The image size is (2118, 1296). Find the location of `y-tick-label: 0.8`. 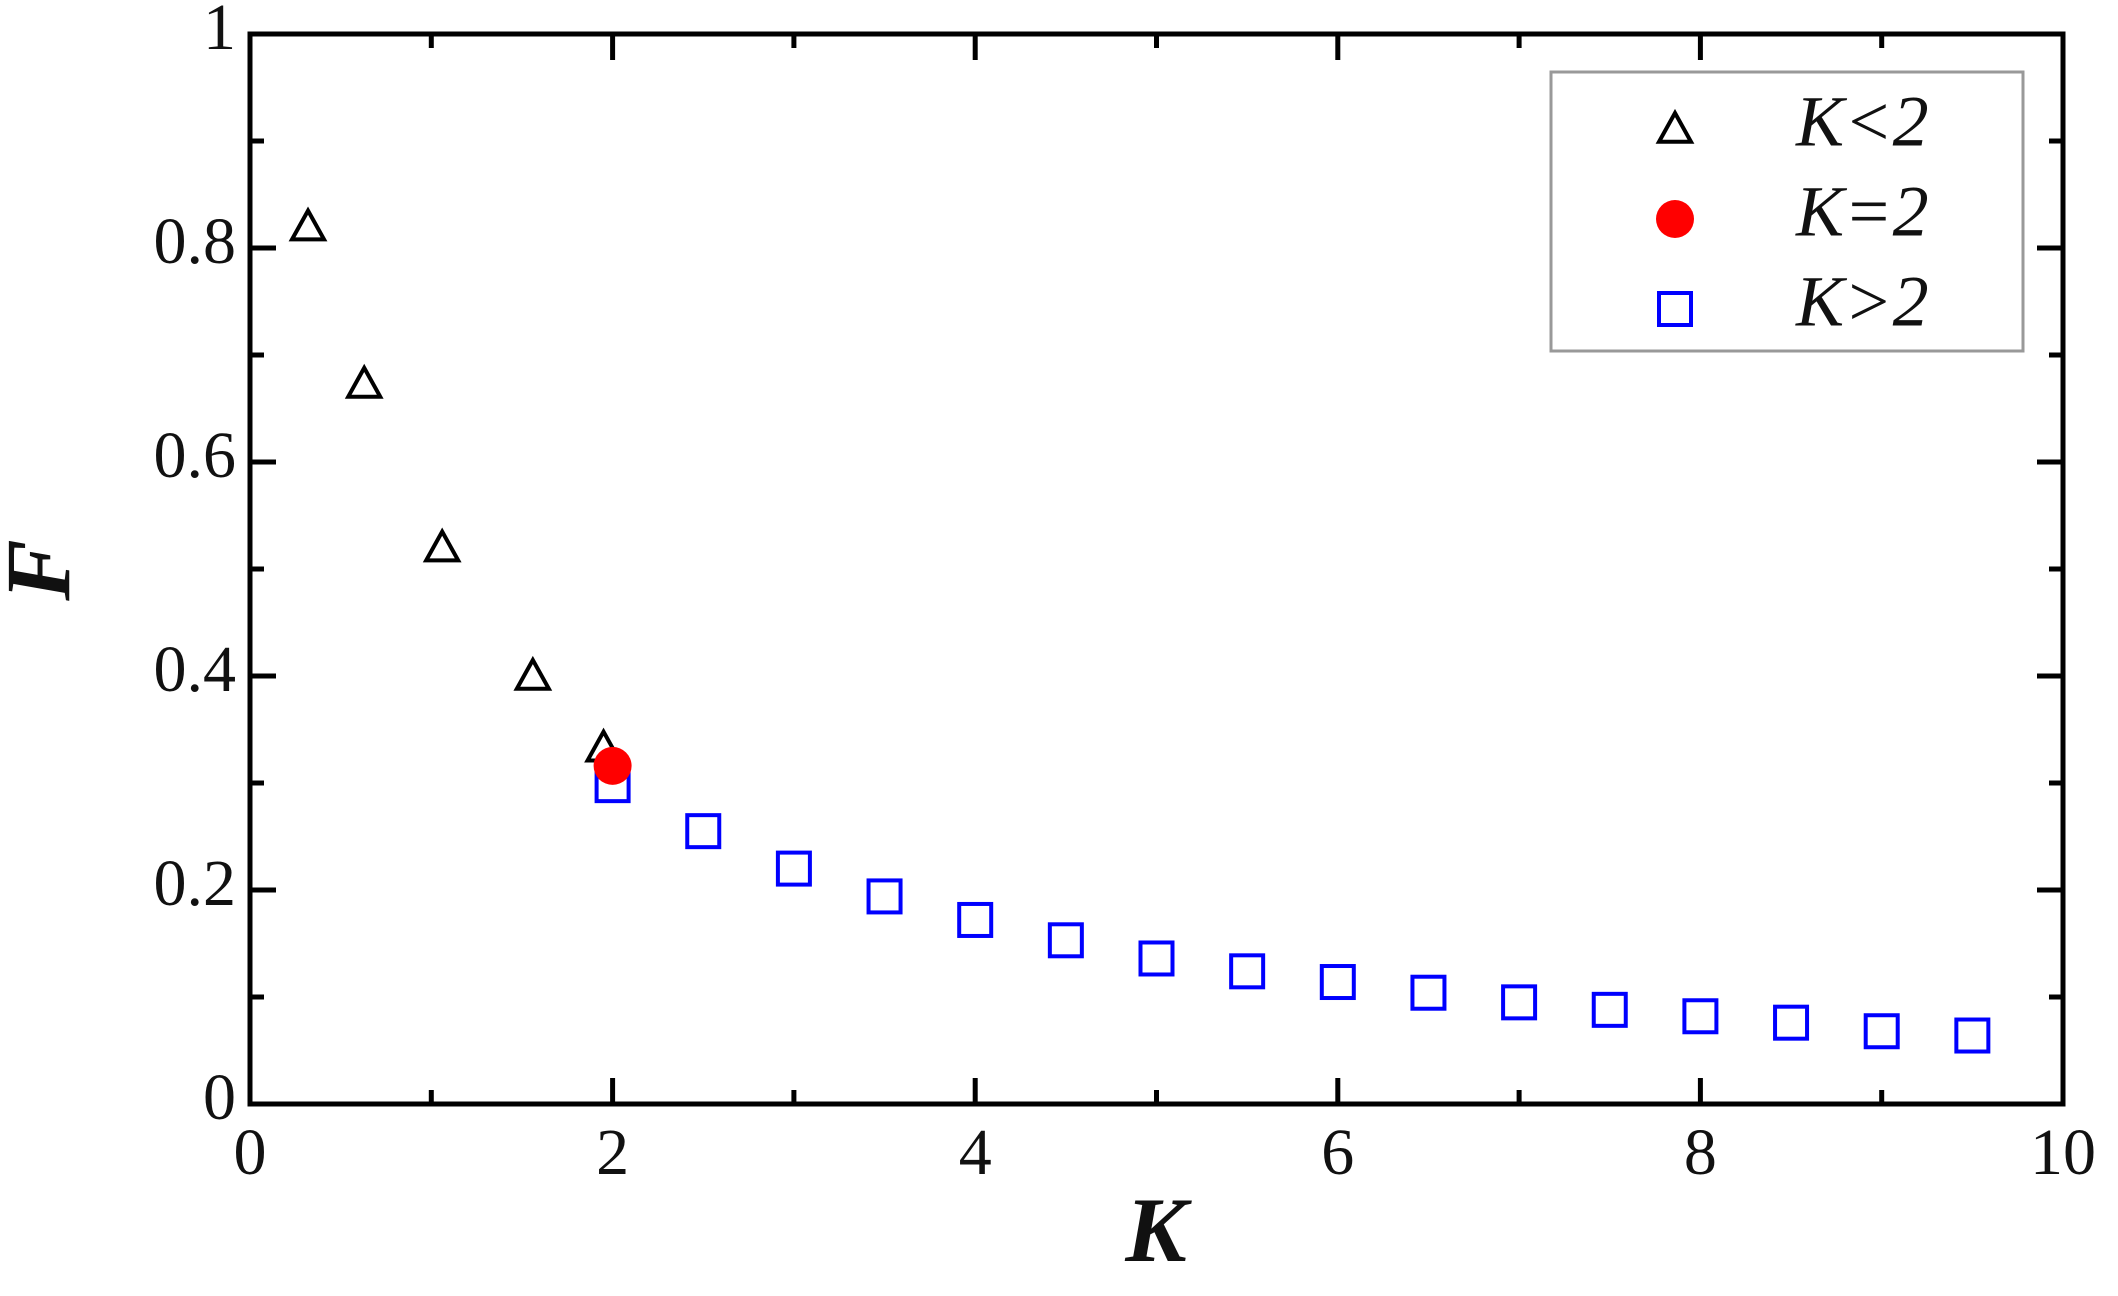

y-tick-label: 0.8 is located at coordinates (195, 241).